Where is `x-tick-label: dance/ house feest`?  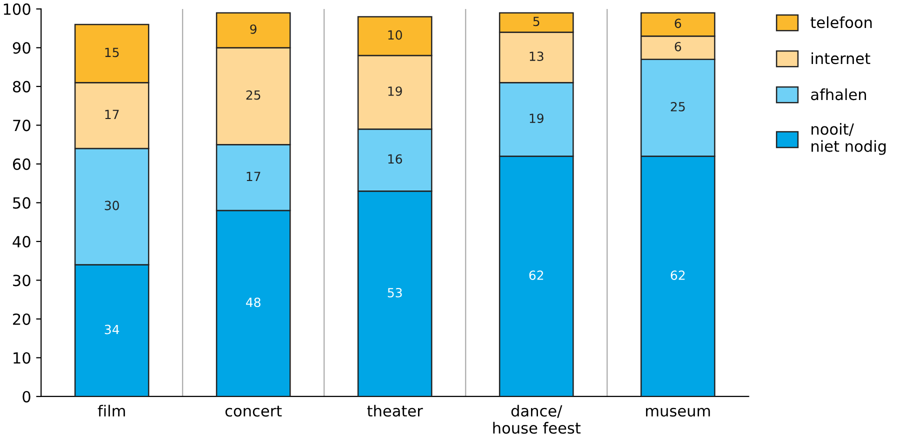
x-tick-label: dance/ house feest is located at coordinates (537, 419).